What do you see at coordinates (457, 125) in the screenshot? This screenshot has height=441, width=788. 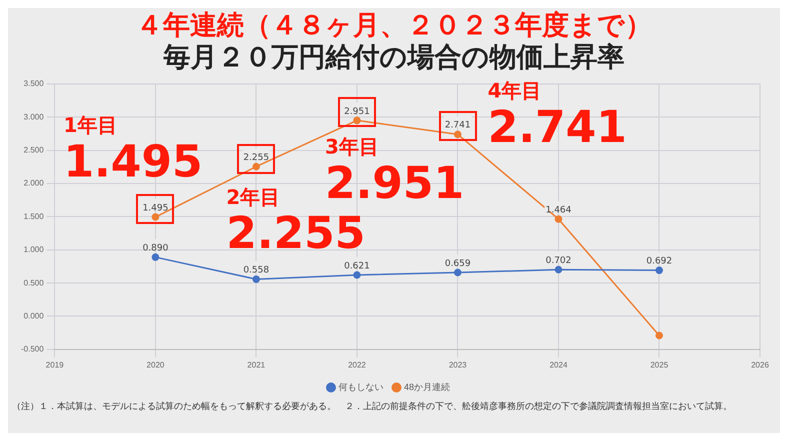 I see `data-label: 2.741` at bounding box center [457, 125].